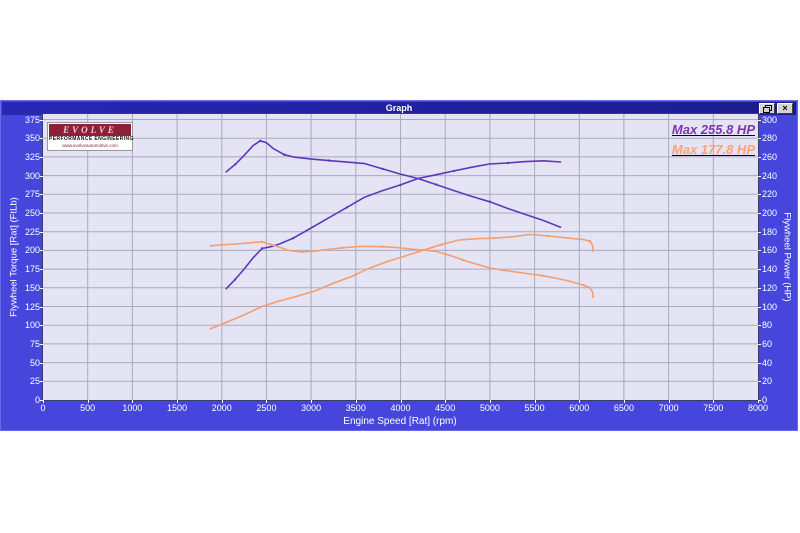 This screenshot has width=800, height=533. I want to click on titlebar-buttons: ×, so click(776, 108).